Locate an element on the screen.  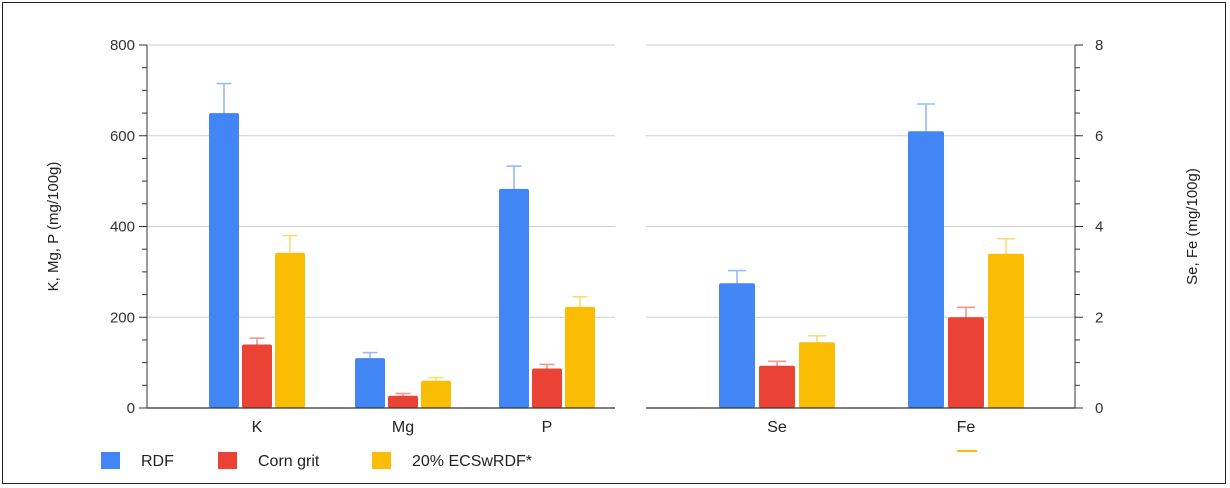
error-bar-corn-grit-k is located at coordinates (257, 344).